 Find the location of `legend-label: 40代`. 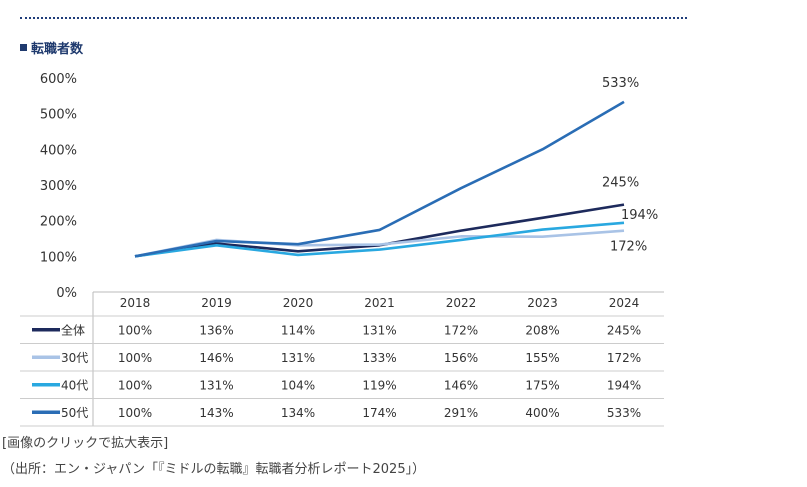

legend-label: 40代 is located at coordinates (74, 385).